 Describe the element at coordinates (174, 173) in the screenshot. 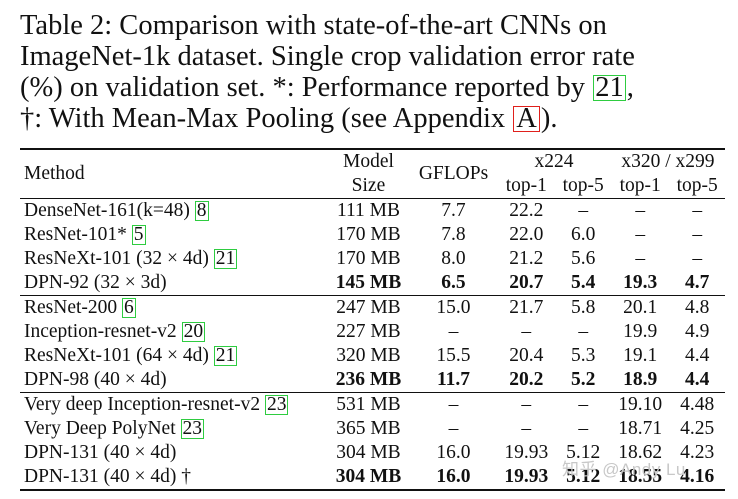

I see `method-header: Method` at that location.